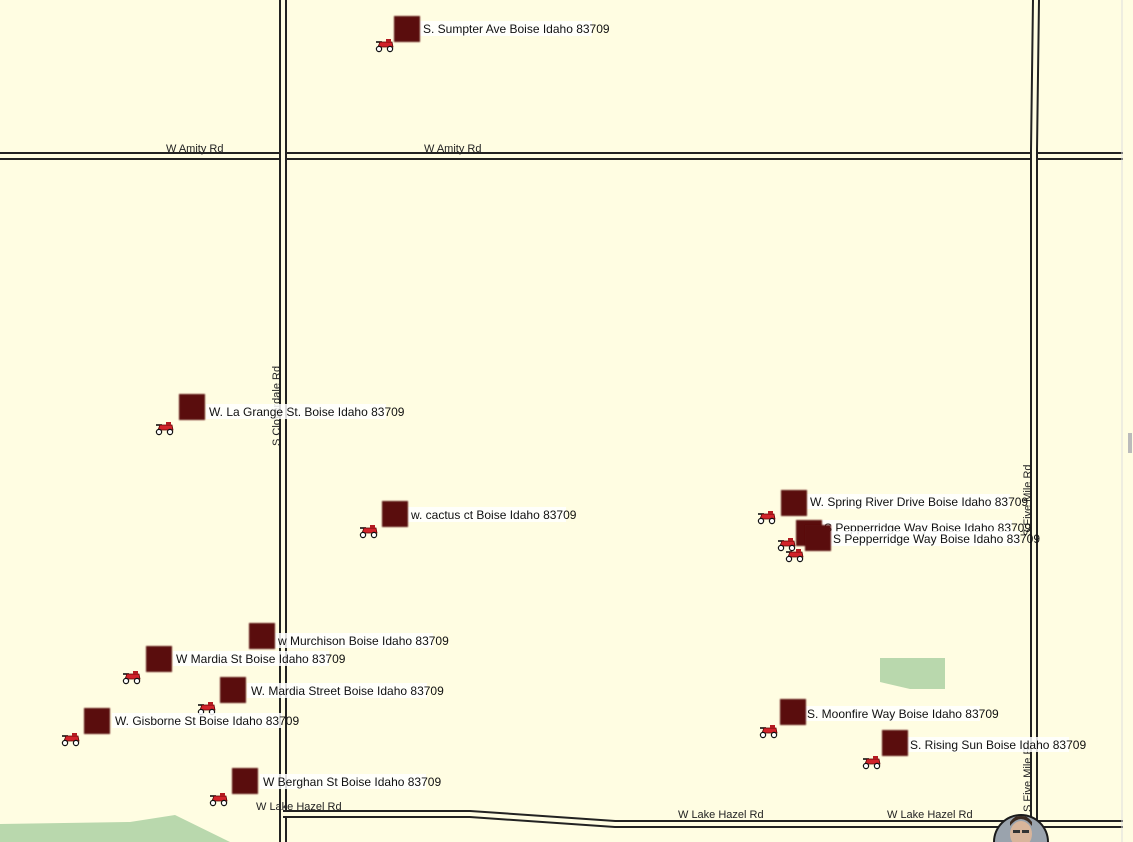  Describe the element at coordinates (936, 539) in the screenshot. I see `pin-label: S Pepperridge Way Boise Idaho 83709` at that location.